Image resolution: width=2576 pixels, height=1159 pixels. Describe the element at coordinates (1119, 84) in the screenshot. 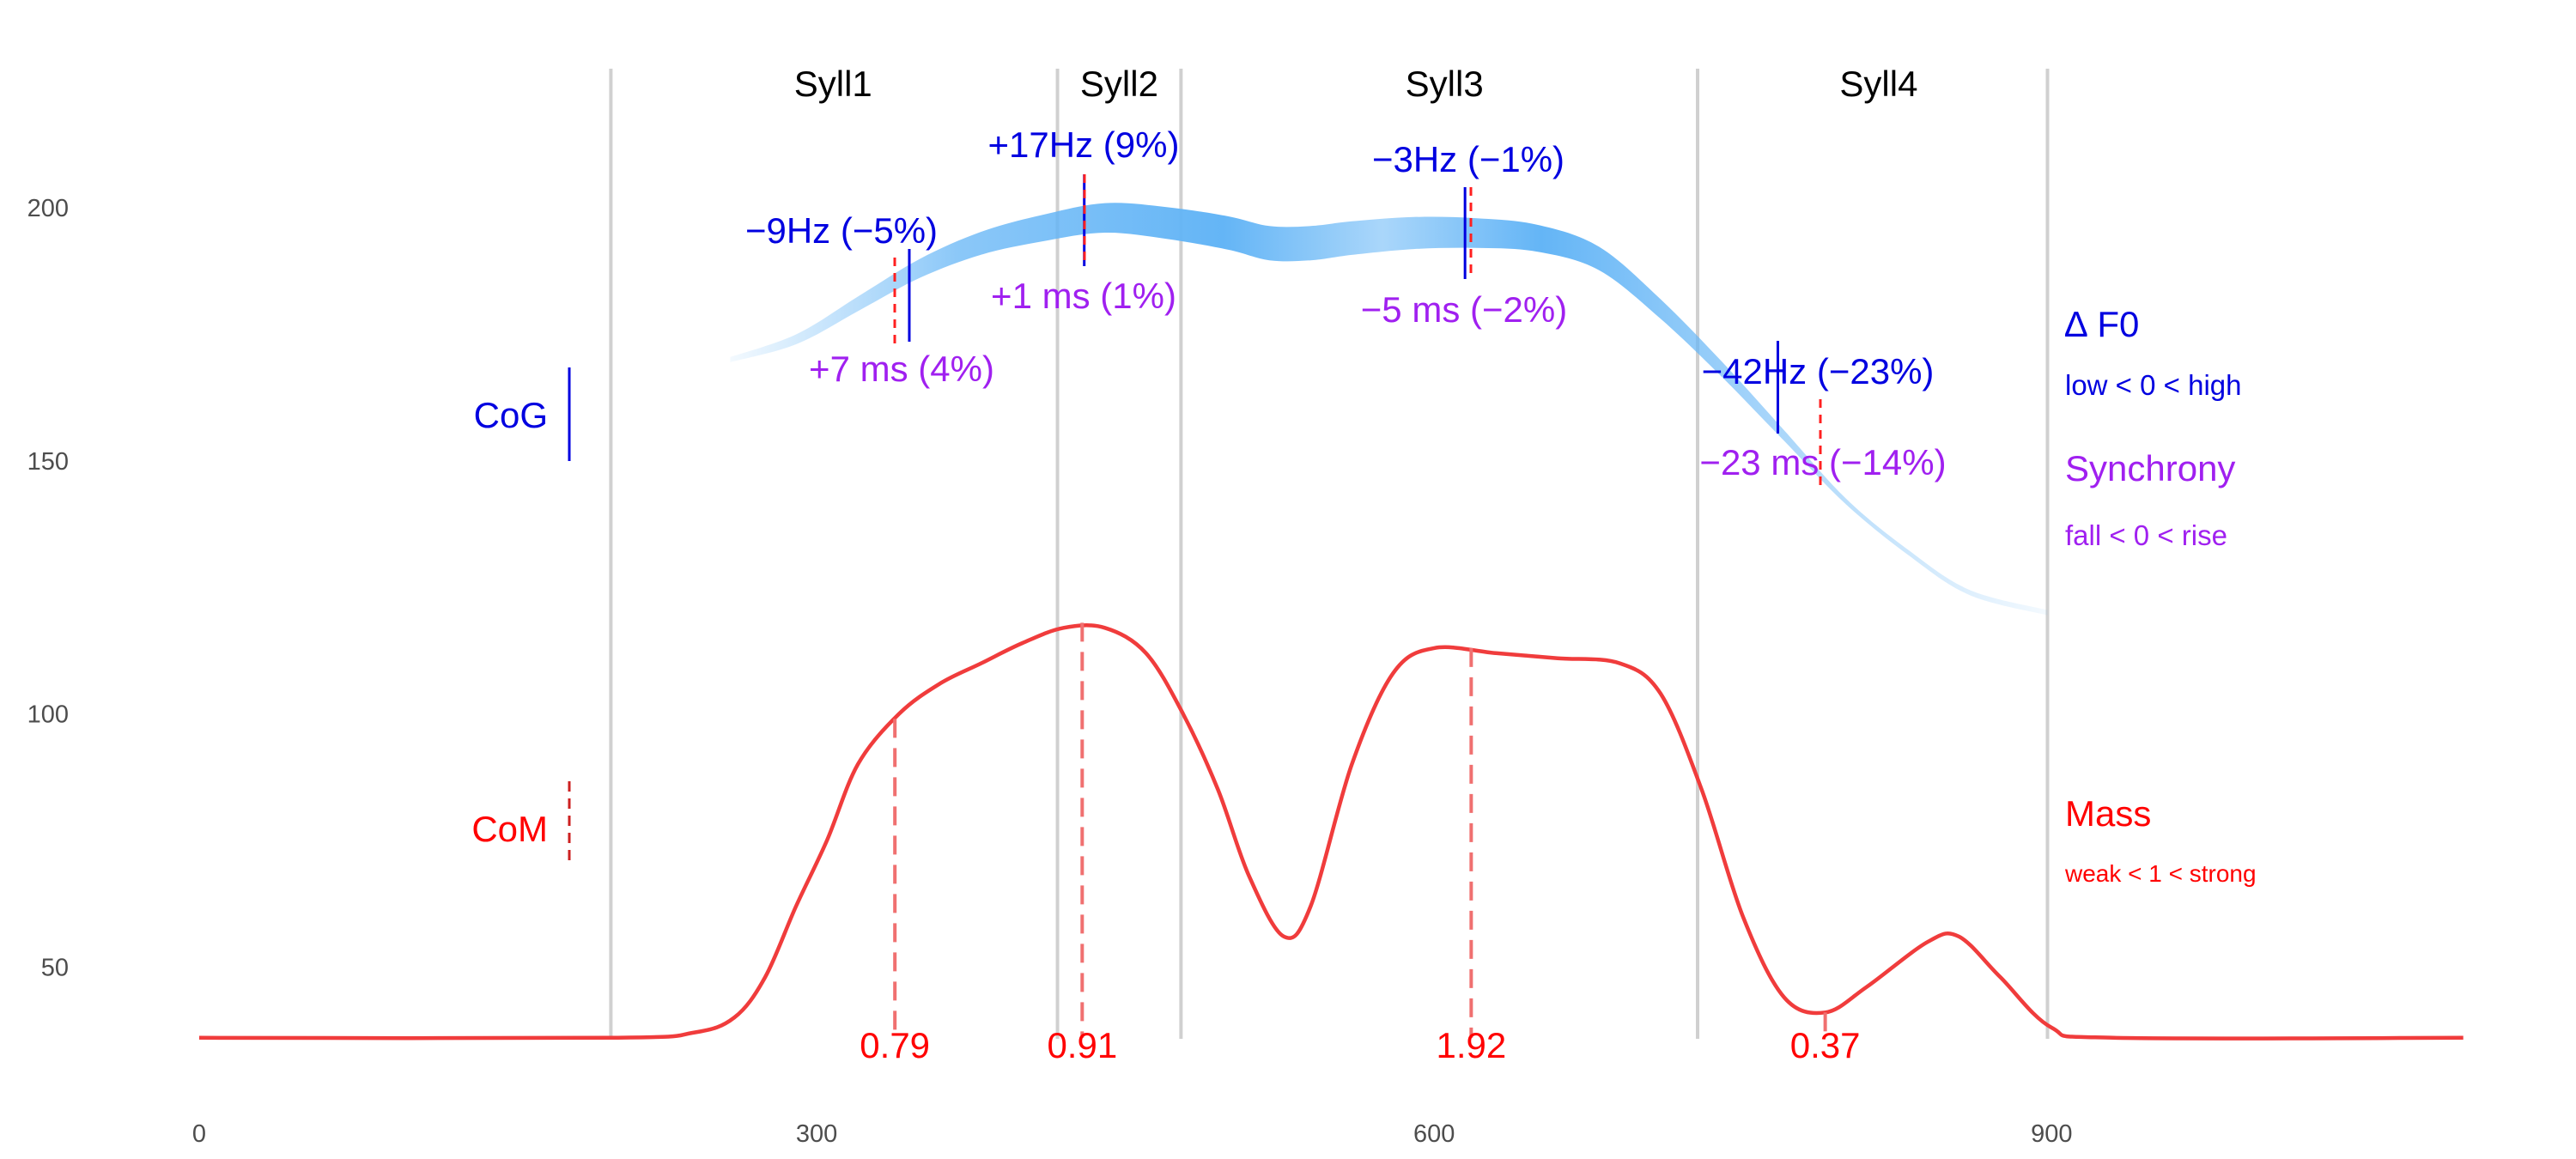

I see `syllable-label-1: Syll2` at that location.